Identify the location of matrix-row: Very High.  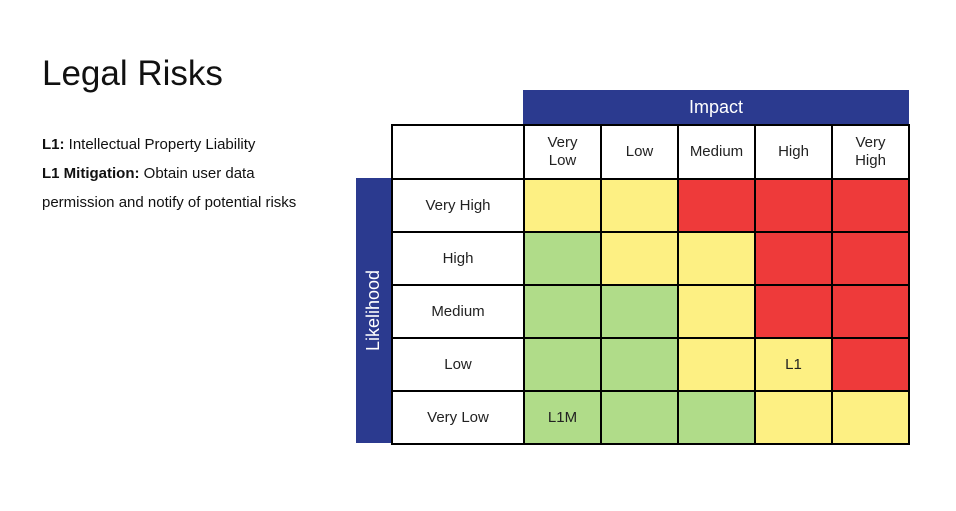
(650, 205).